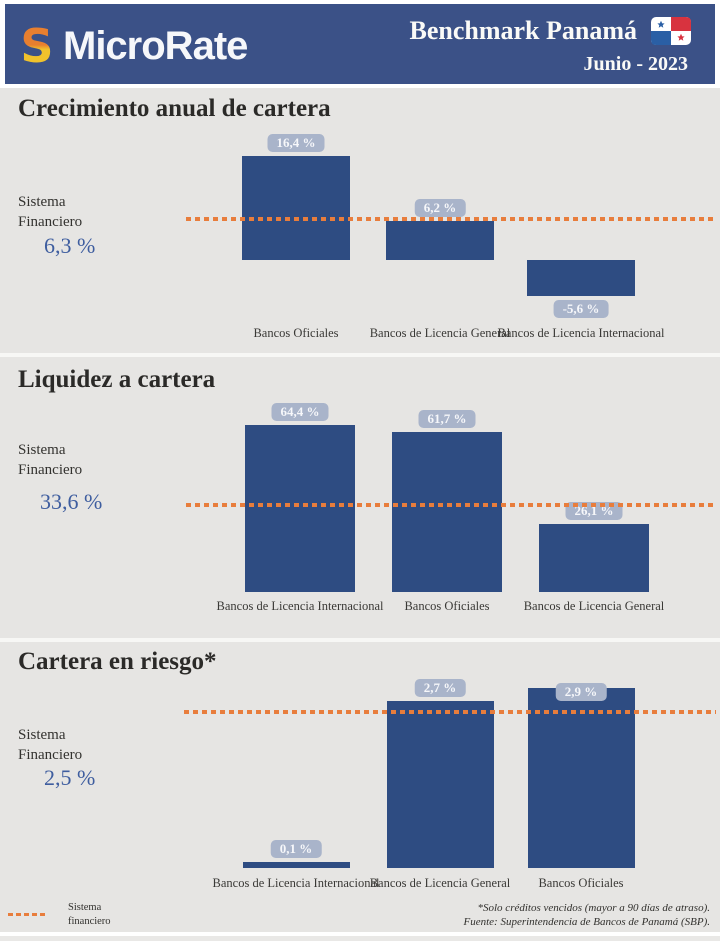 The width and height of the screenshot is (720, 941). Describe the element at coordinates (635, 64) in the screenshot. I see `report-period: Junio - 2023` at that location.